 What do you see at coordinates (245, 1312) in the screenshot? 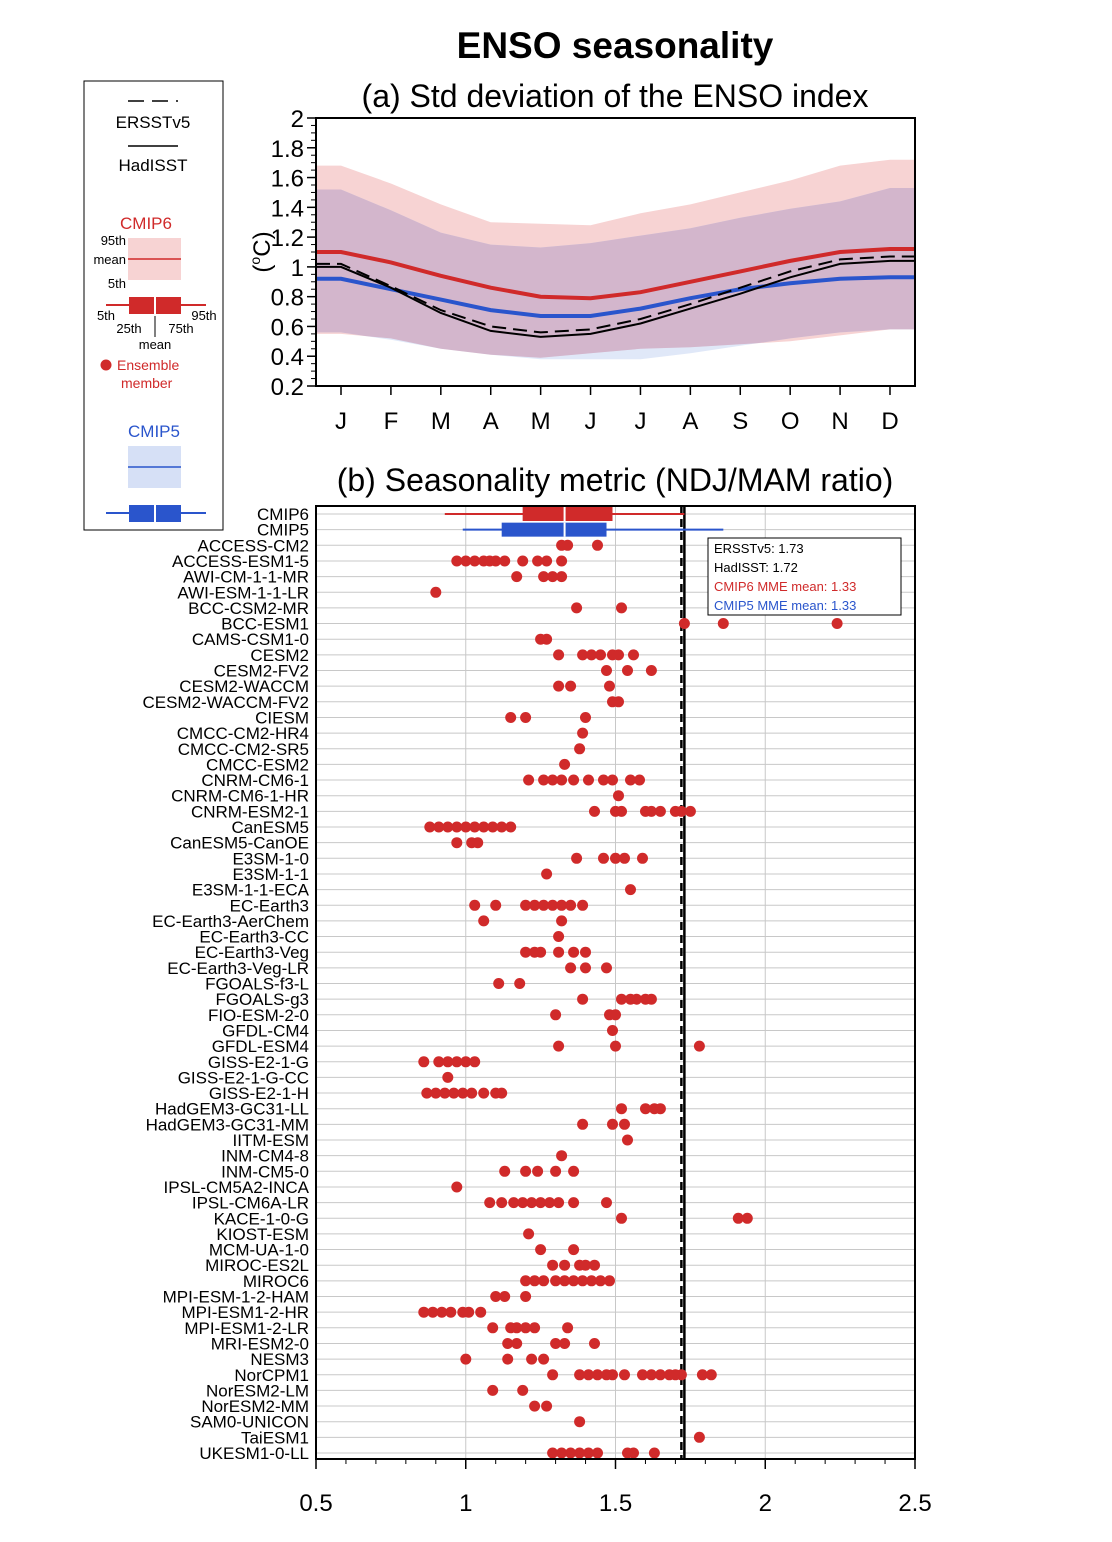
I see `model-label: MPI-ESM1-2-HR` at bounding box center [245, 1312].